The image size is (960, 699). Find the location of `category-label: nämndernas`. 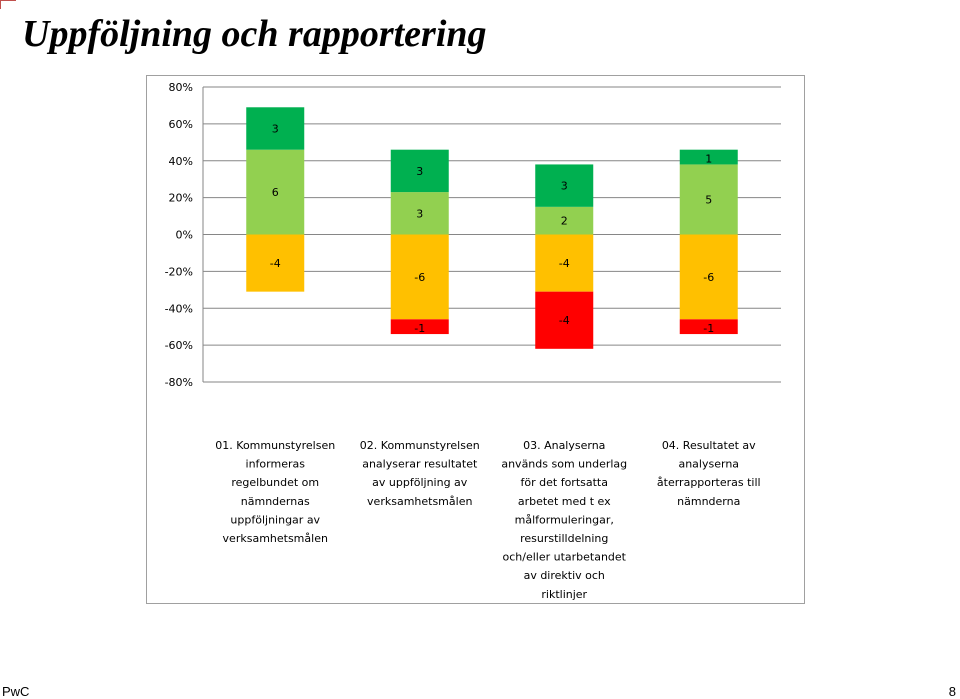

category-label: nämndernas is located at coordinates (275, 501).